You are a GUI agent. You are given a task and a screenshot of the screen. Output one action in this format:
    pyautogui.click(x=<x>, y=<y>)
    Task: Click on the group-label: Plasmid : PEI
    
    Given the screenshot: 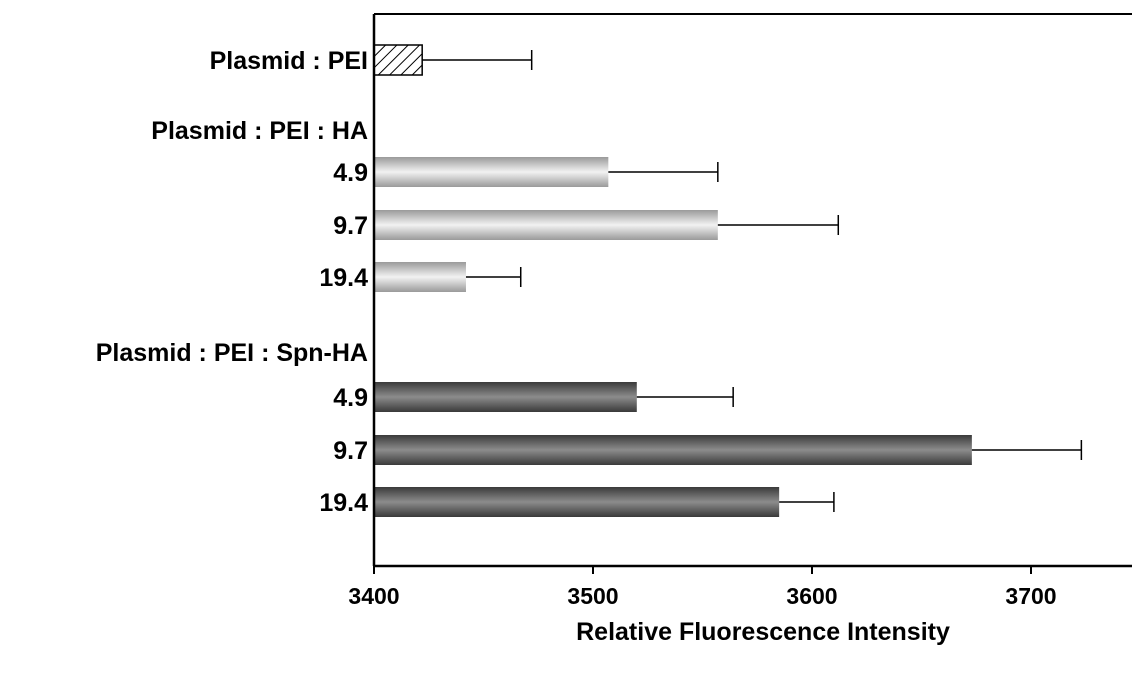 What is the action you would take?
    pyautogui.click(x=289, y=61)
    